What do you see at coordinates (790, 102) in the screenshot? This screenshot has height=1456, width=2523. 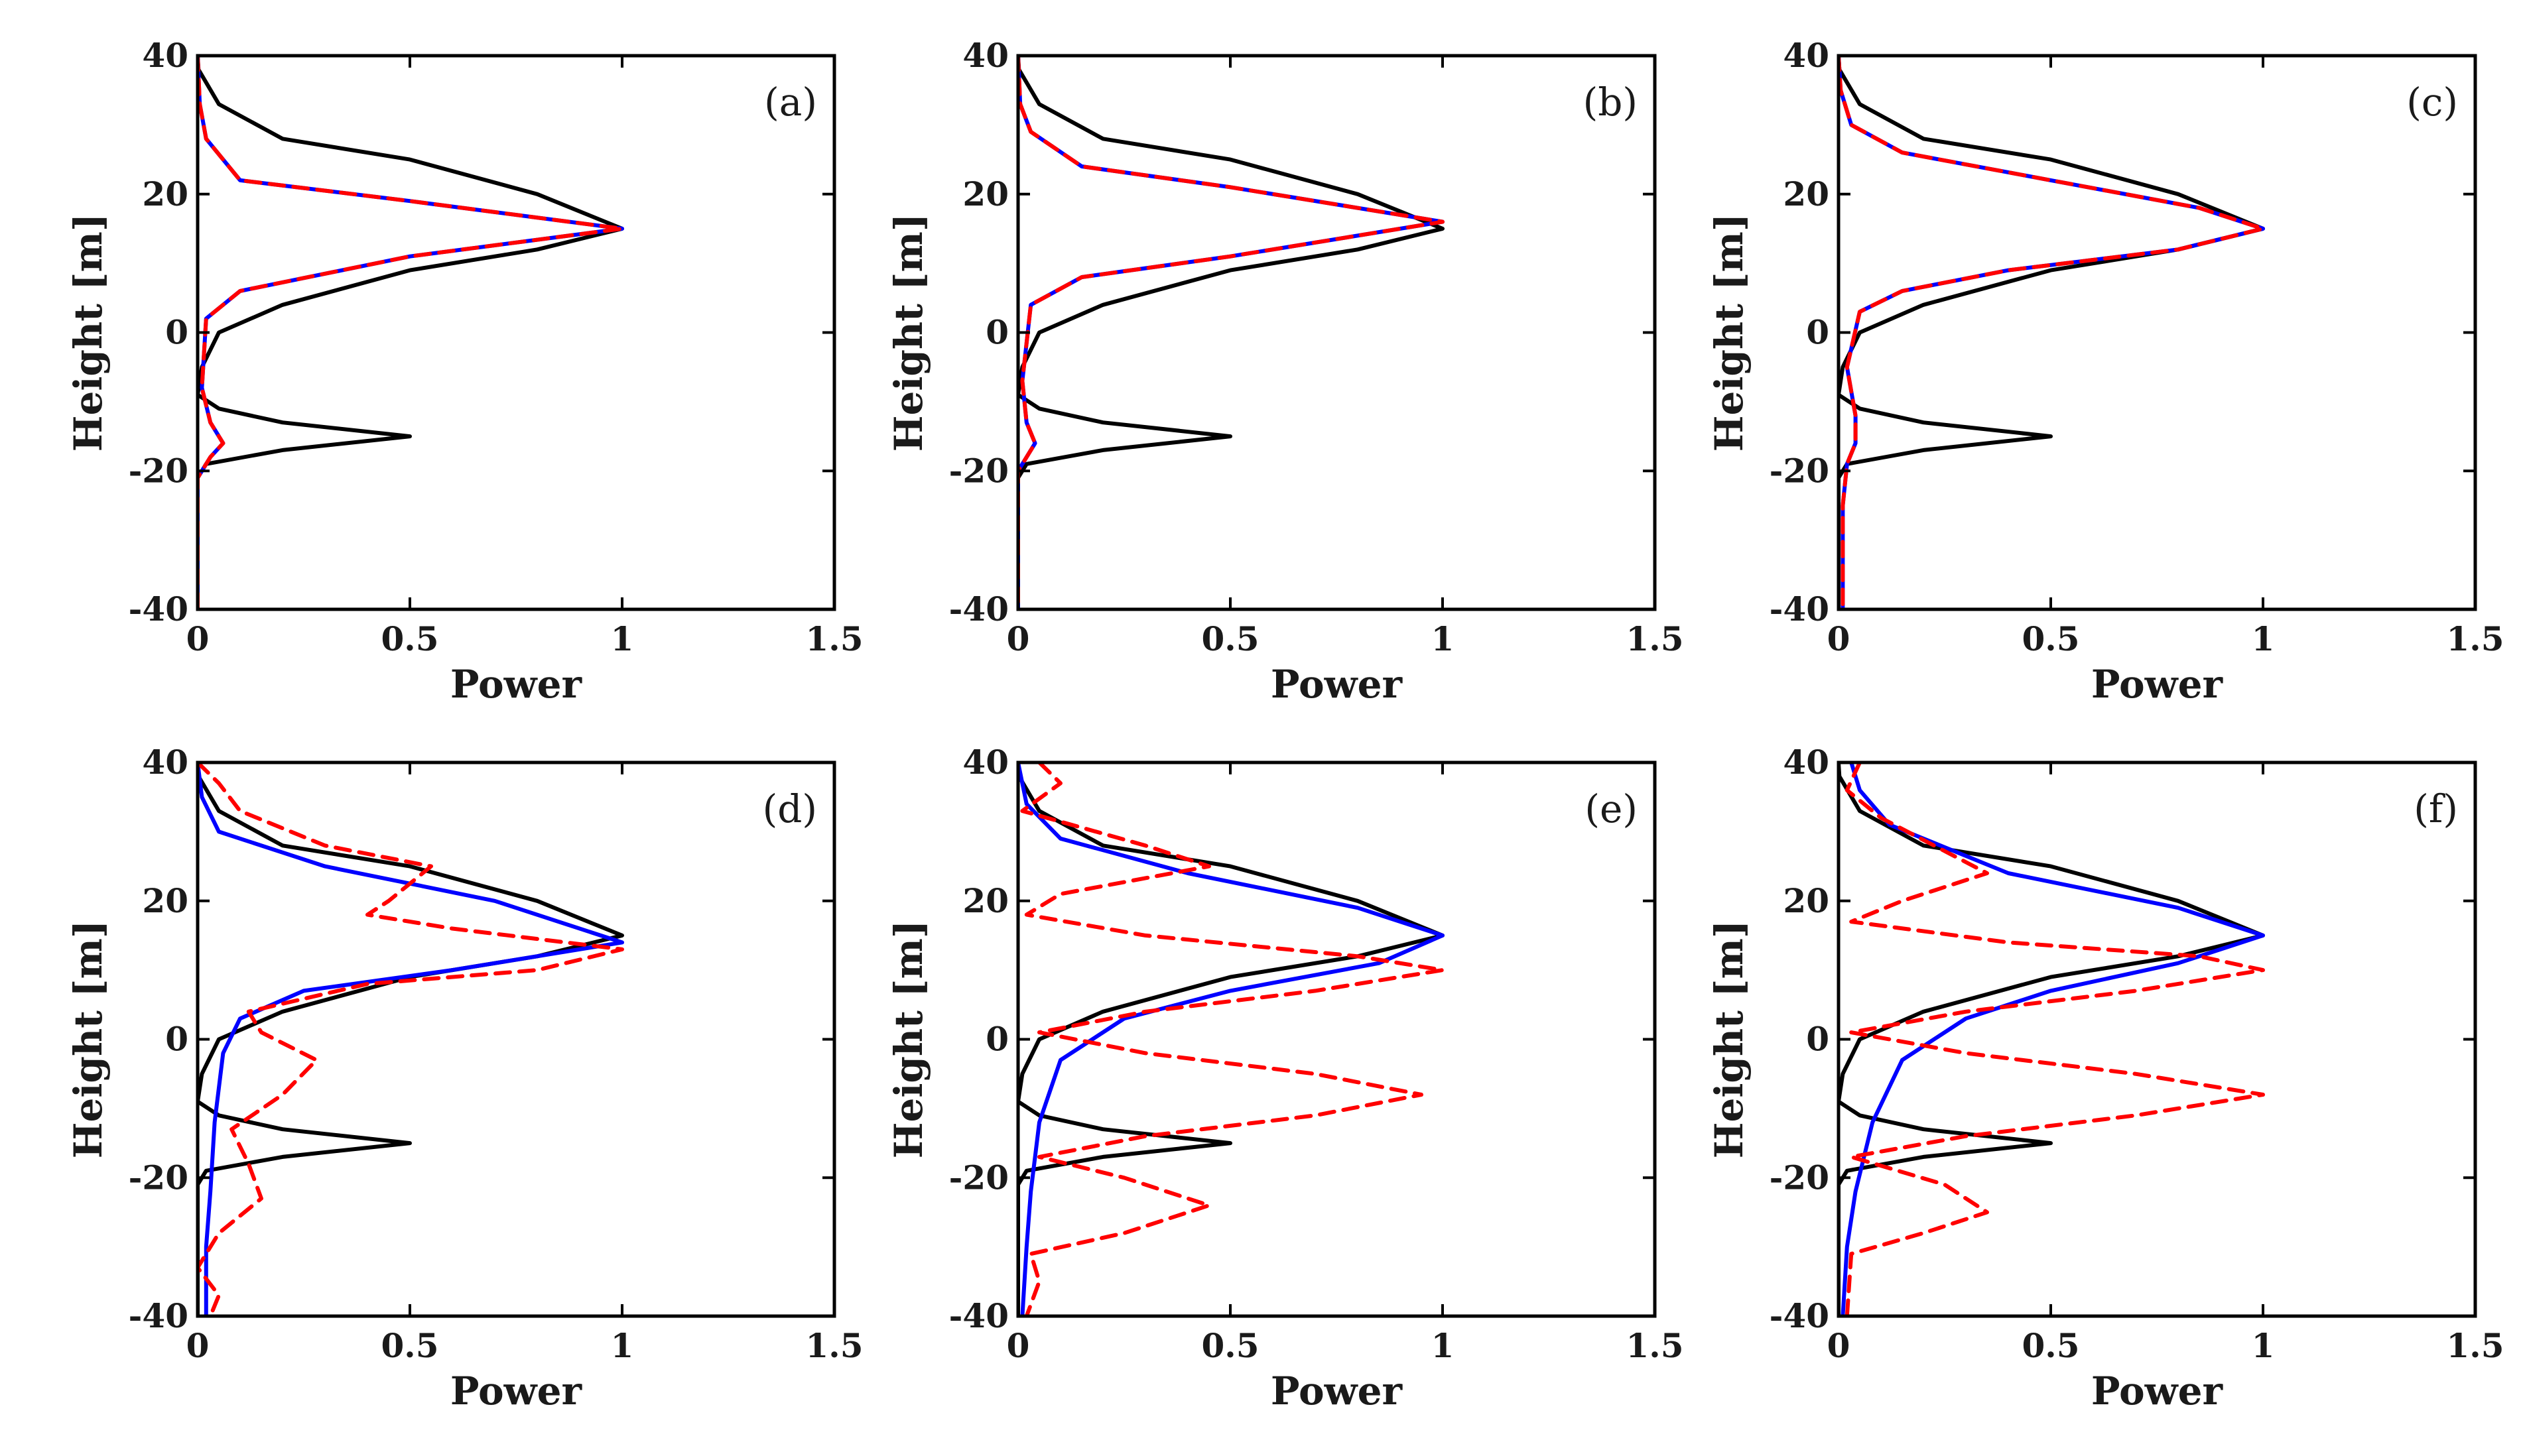 I see `panel-label: (a)` at bounding box center [790, 102].